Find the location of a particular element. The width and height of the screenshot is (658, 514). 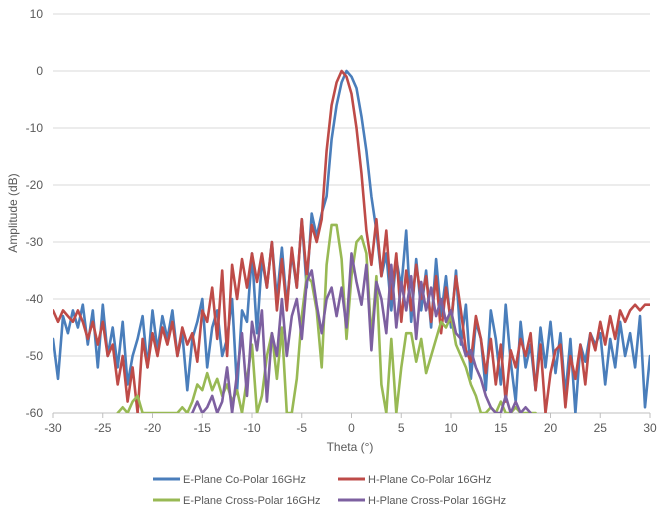

legend-label: E-Plane Co-Polar 16GHz is located at coordinates (244, 480).